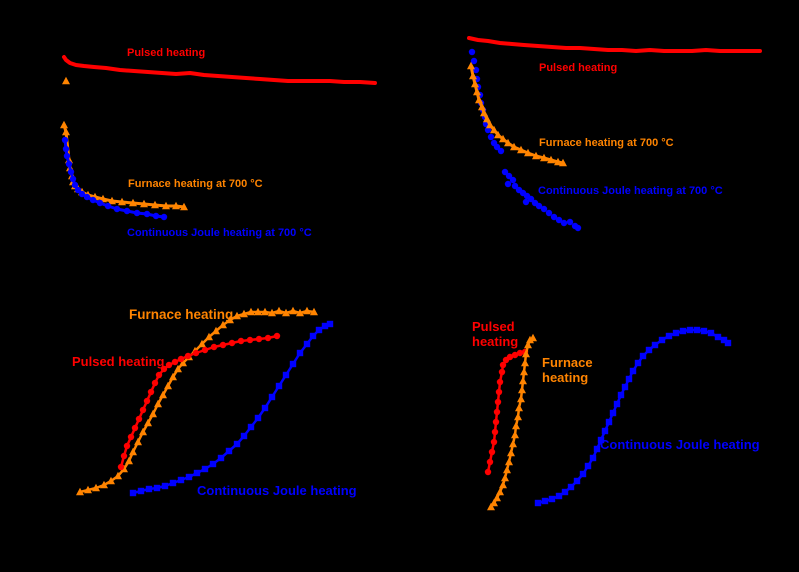  I want to click on bottom-right-furnace-sigmoid-series, so click(512, 422).